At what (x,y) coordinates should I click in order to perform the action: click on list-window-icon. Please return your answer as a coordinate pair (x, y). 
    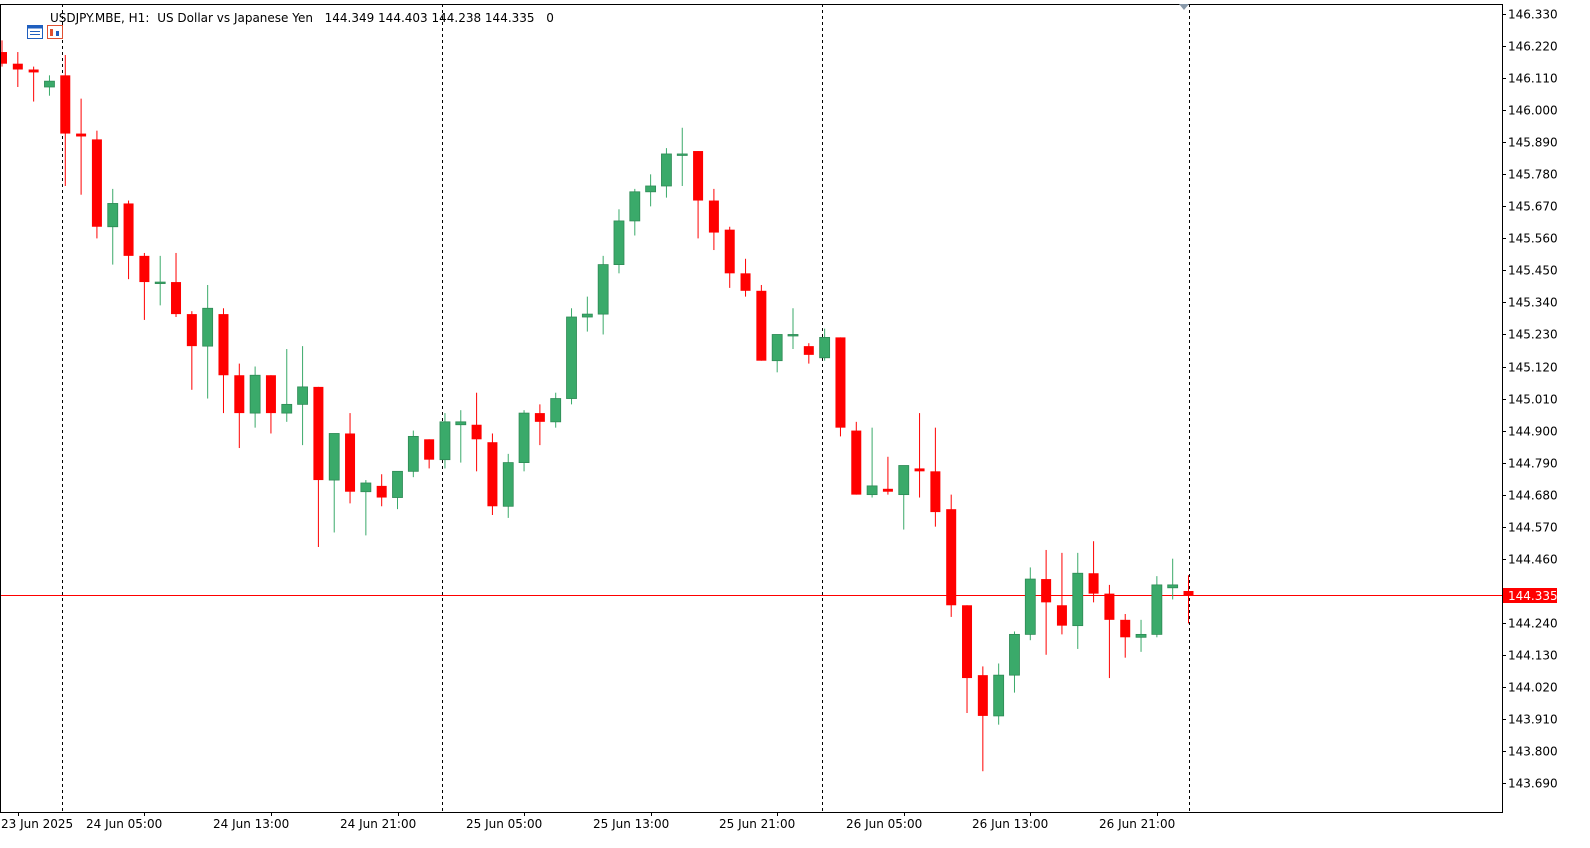
    Looking at the image, I should click on (23, 25).